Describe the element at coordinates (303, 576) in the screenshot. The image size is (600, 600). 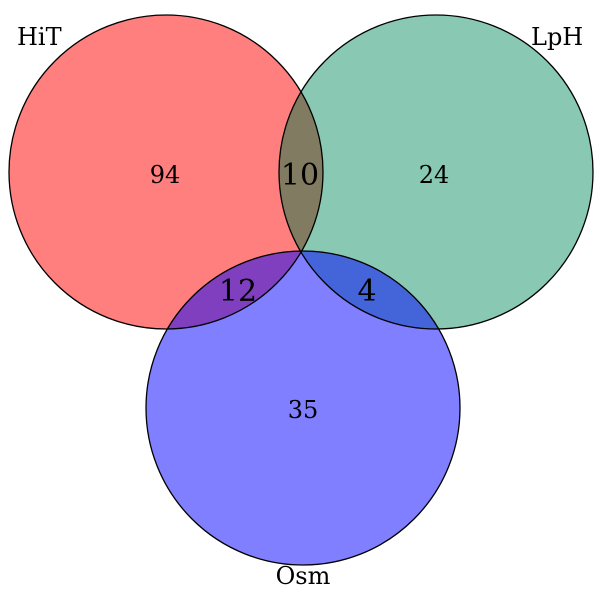
I see `set-label-osm: Osm` at that location.